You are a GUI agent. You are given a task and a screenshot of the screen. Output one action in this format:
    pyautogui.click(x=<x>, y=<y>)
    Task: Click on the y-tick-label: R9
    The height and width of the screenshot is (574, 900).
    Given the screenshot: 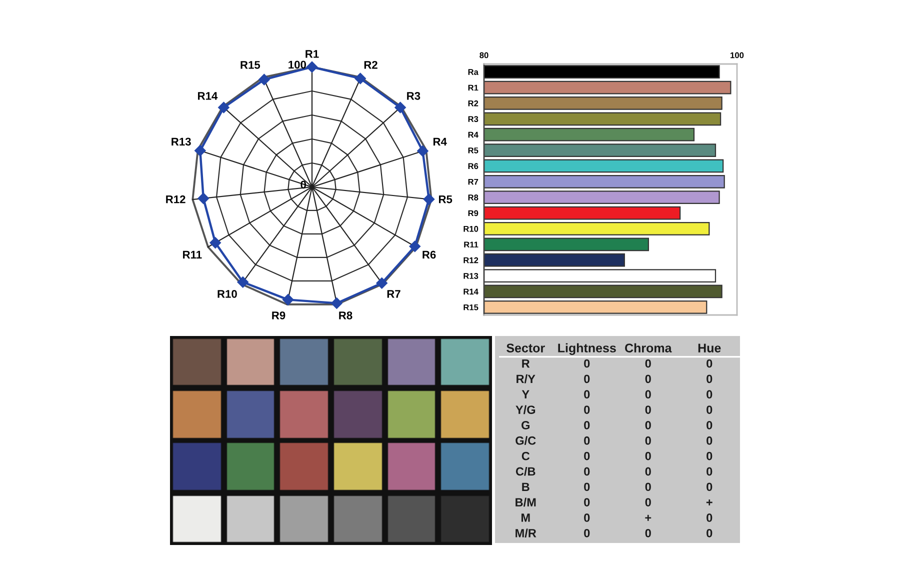 What is the action you would take?
    pyautogui.click(x=473, y=213)
    